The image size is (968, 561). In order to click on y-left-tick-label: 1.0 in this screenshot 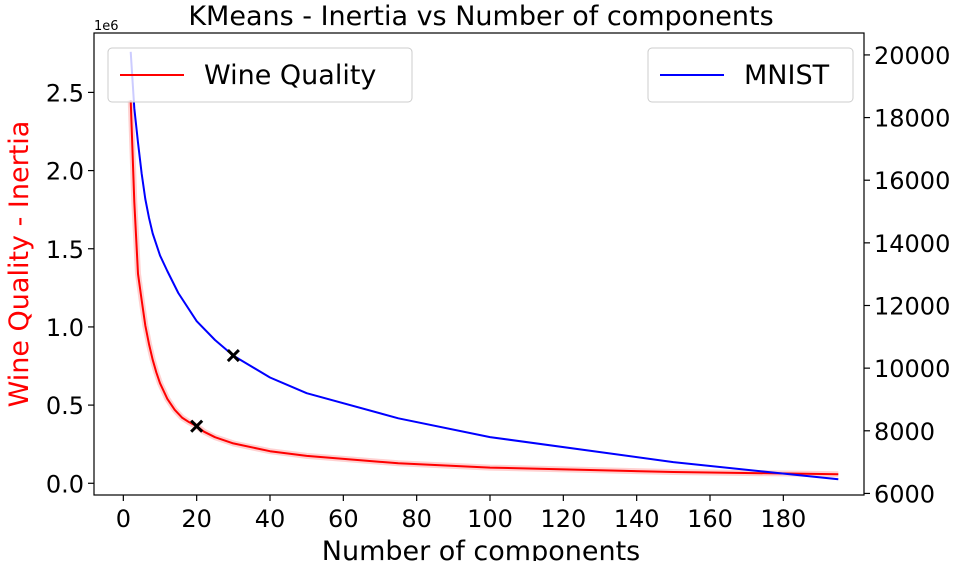, I will do `click(65, 328)`.